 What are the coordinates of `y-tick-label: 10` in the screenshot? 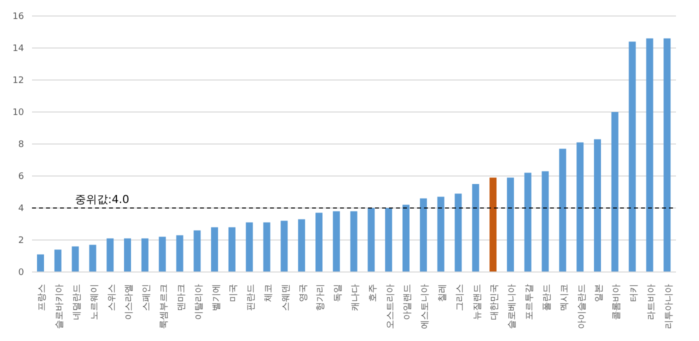 It's located at (18, 113).